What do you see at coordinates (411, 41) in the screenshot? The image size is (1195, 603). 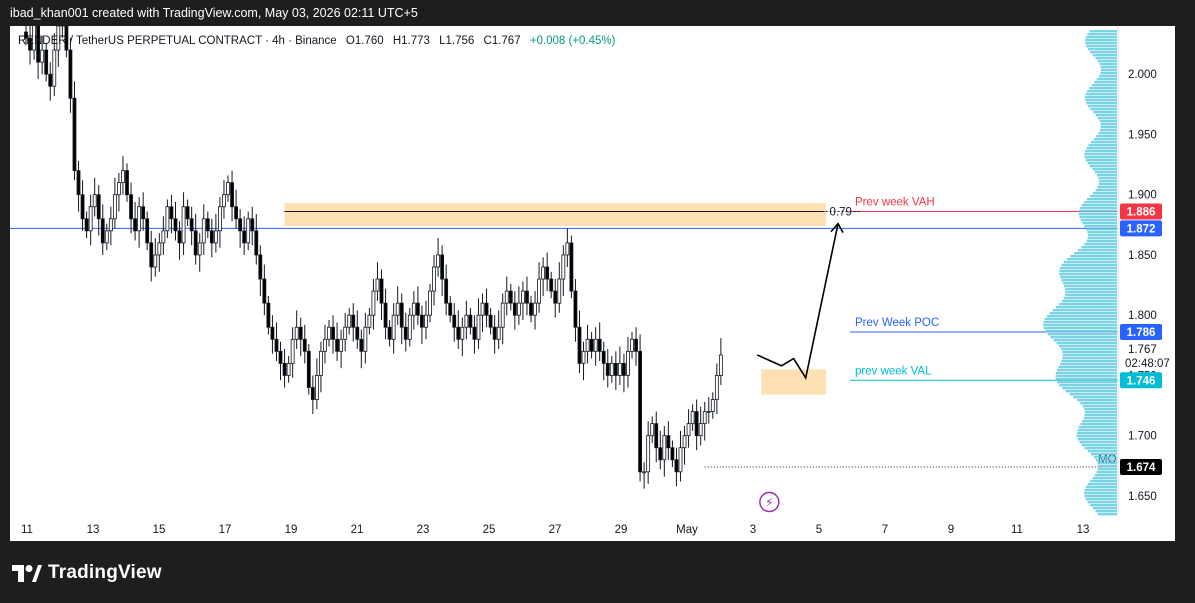 I see `high-value: H1.773` at bounding box center [411, 41].